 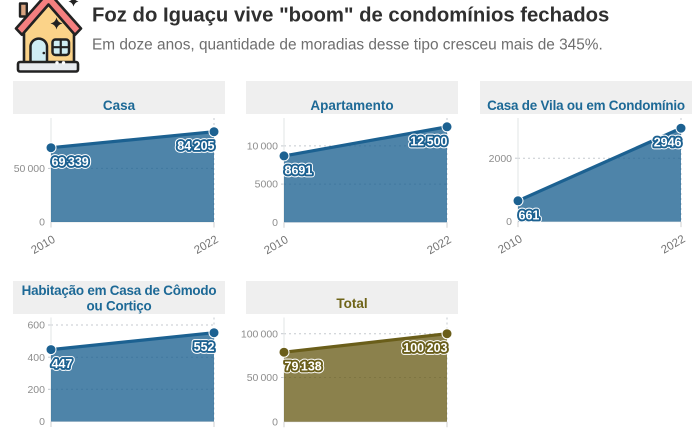 What do you see at coordinates (262, 147) in the screenshot?
I see `svg-text: 10 000` at bounding box center [262, 147].